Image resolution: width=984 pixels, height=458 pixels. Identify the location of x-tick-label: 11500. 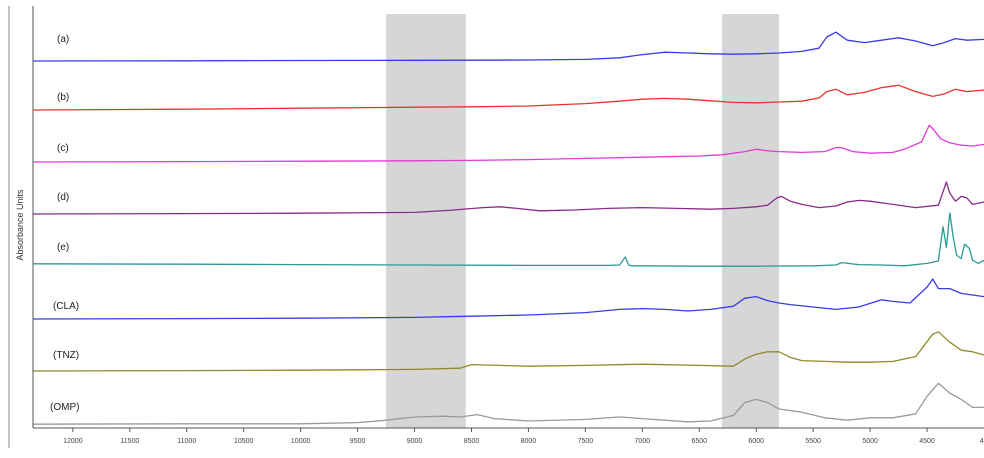
(129, 441).